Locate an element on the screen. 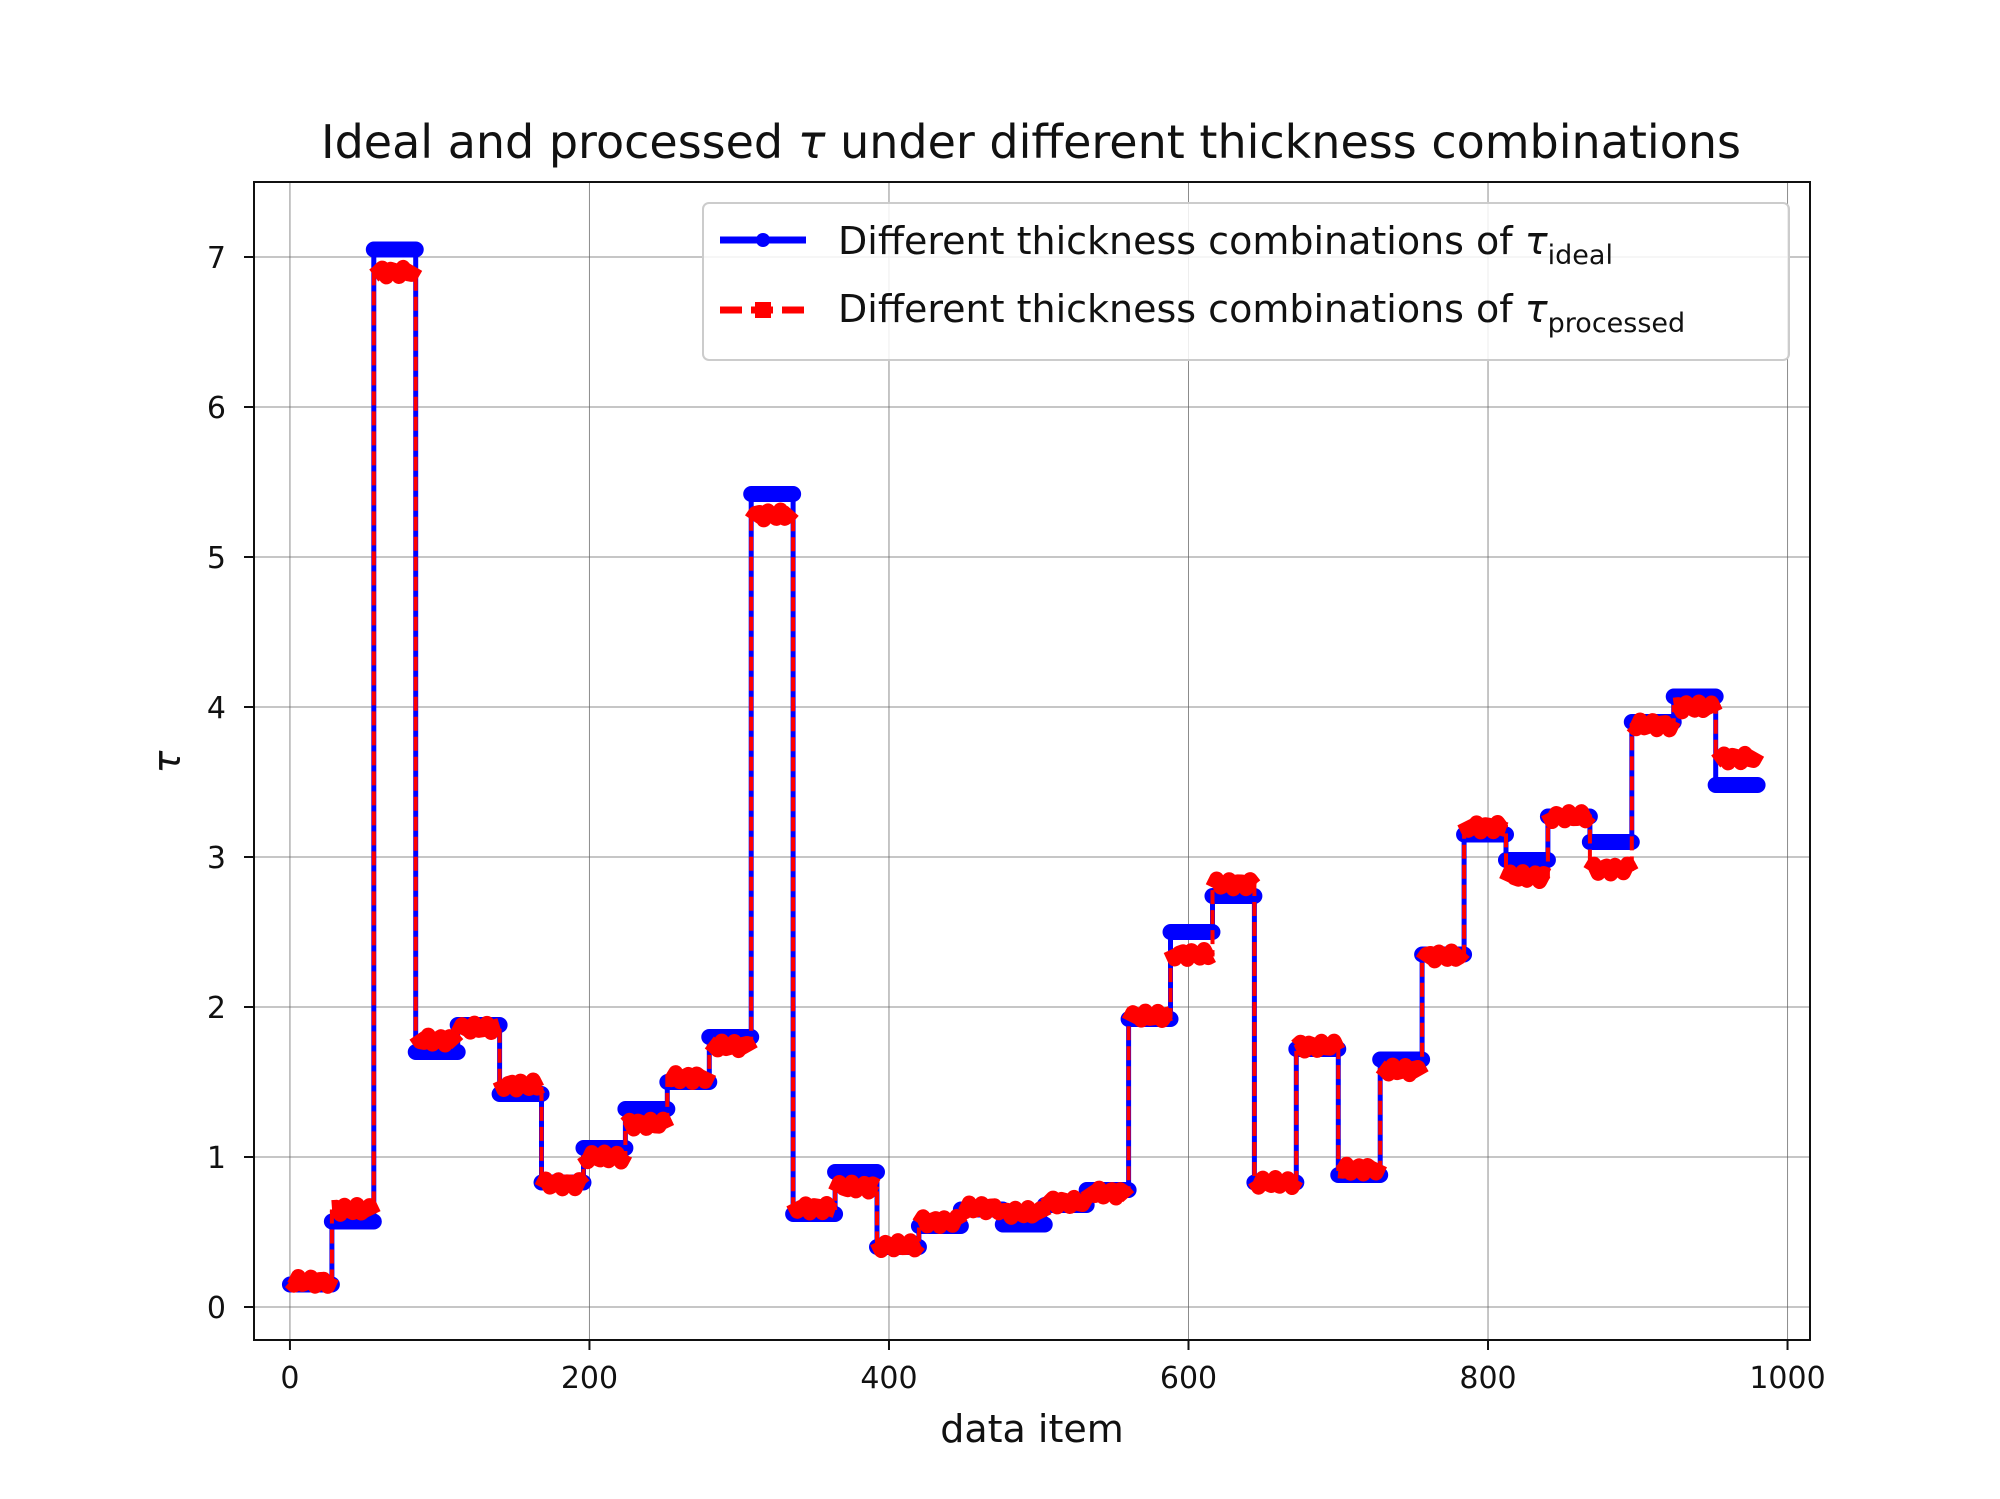  y-tick-label: 2 is located at coordinates (216, 1008).